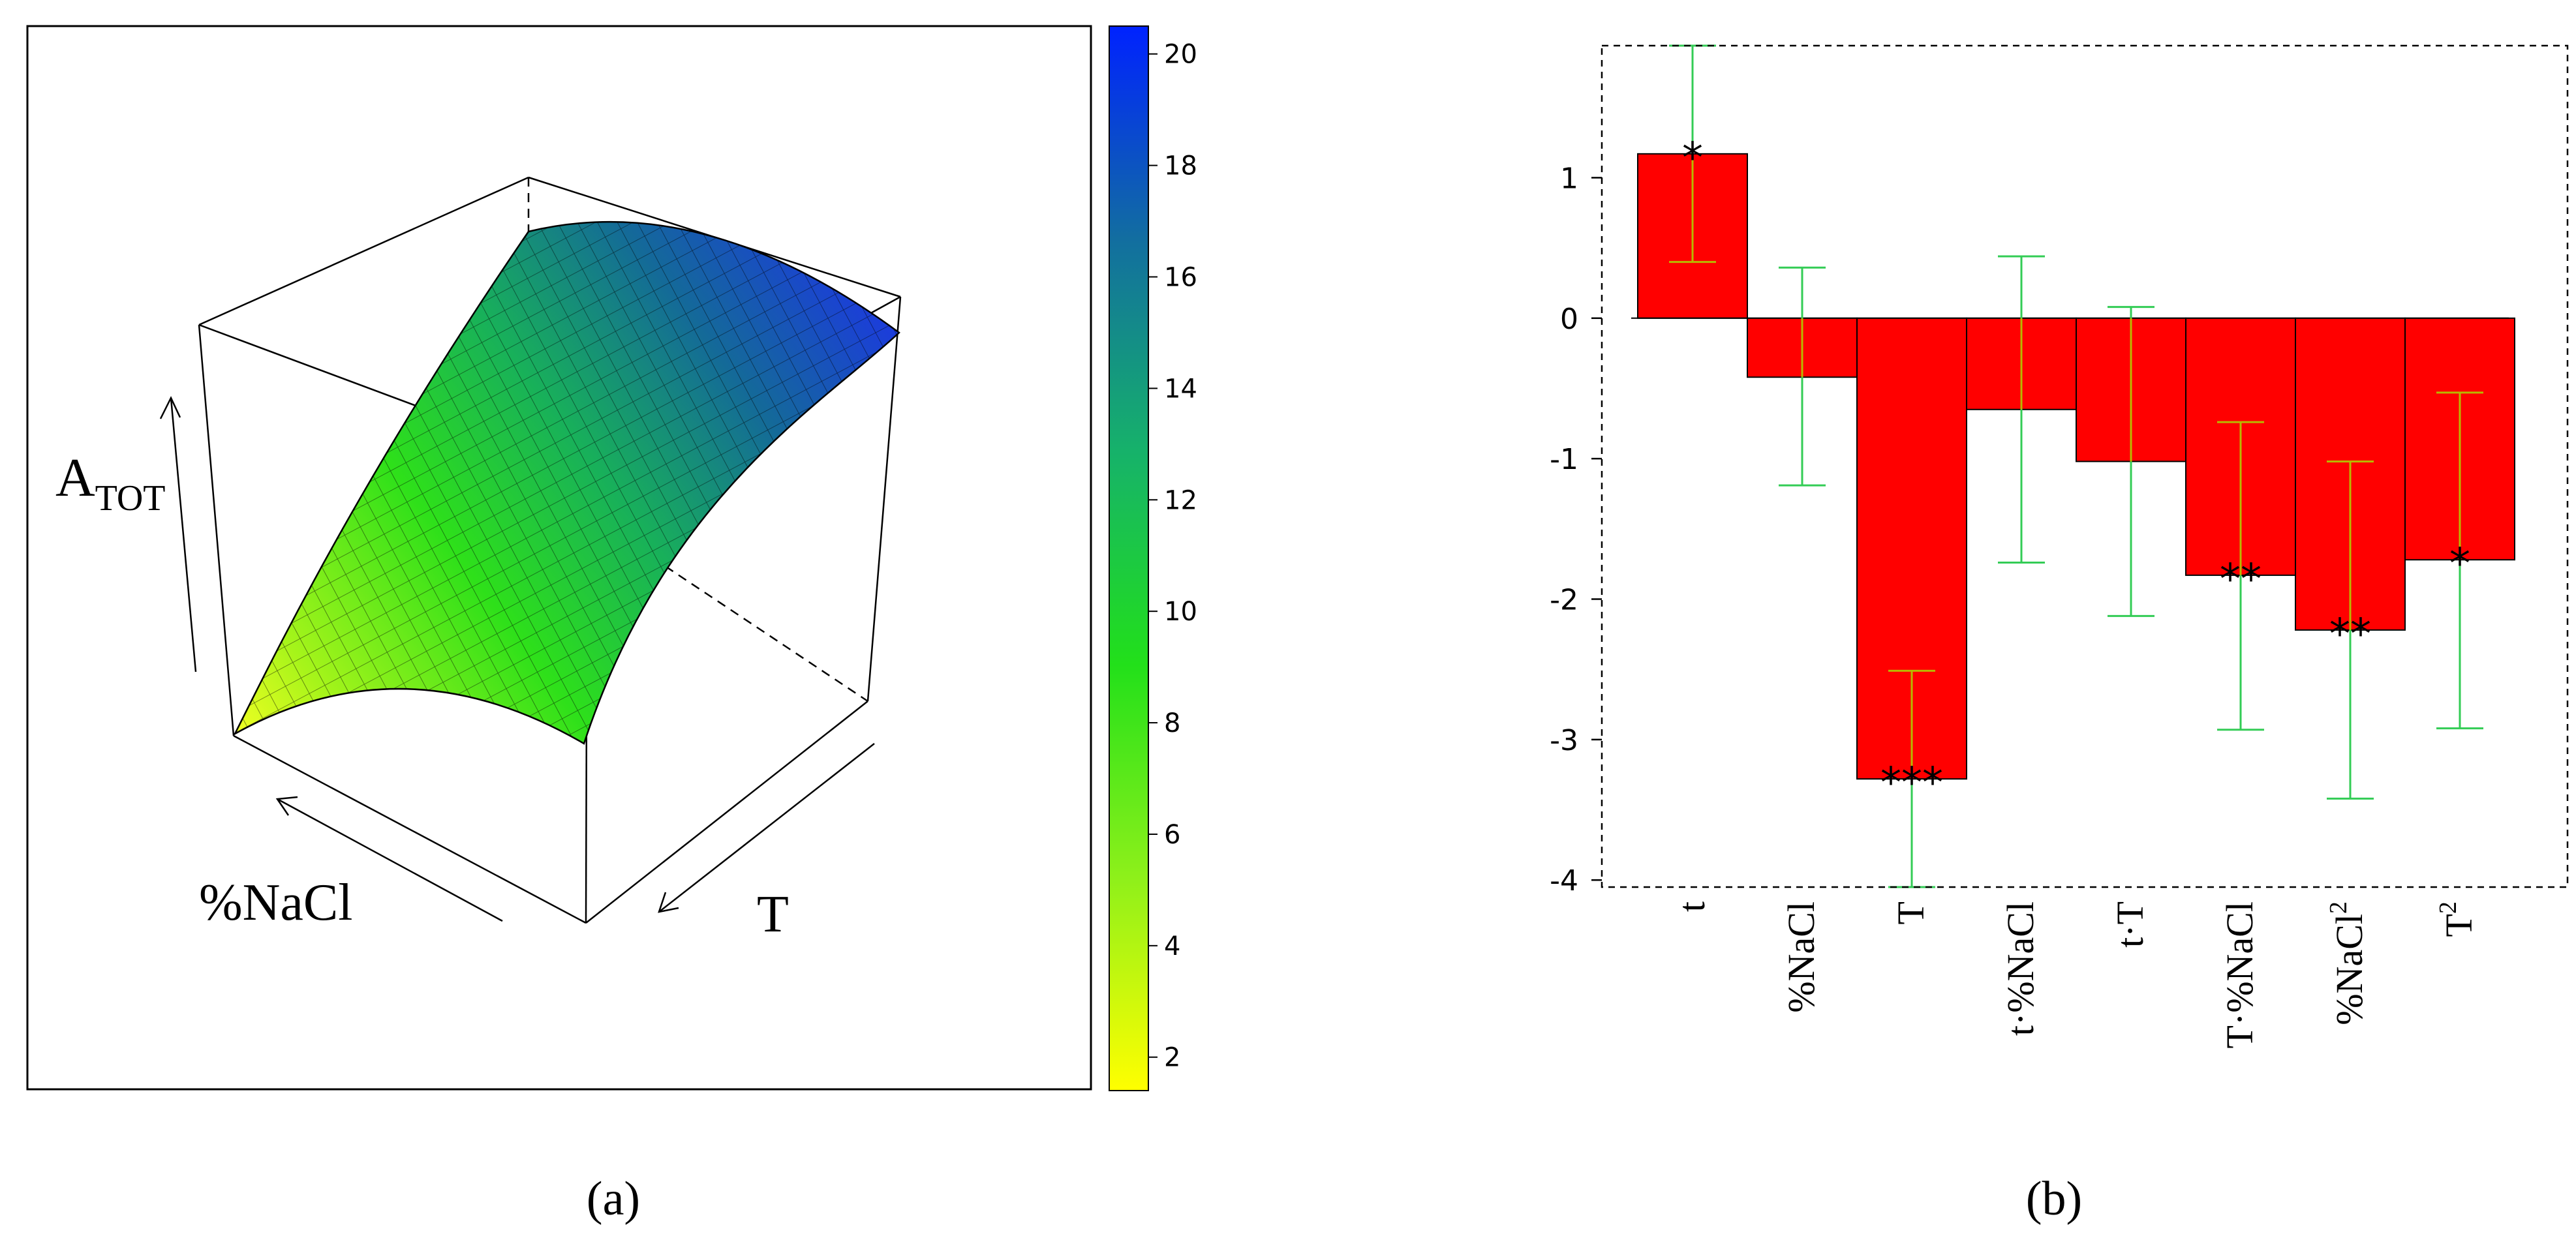  I want to click on z-axis-label-main: A, so click(75, 477).